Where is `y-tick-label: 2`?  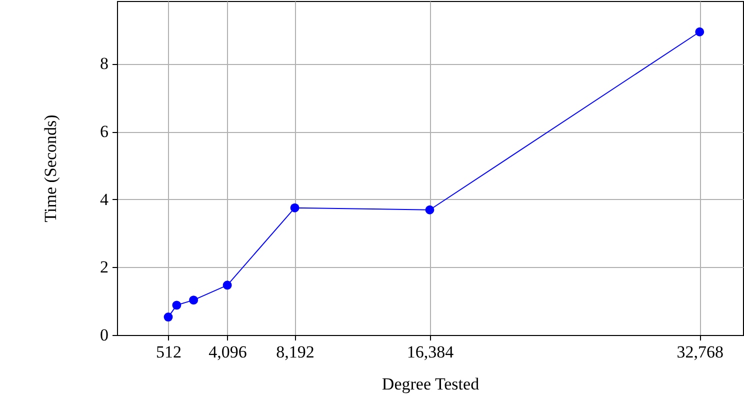
y-tick-label: 2 is located at coordinates (104, 267).